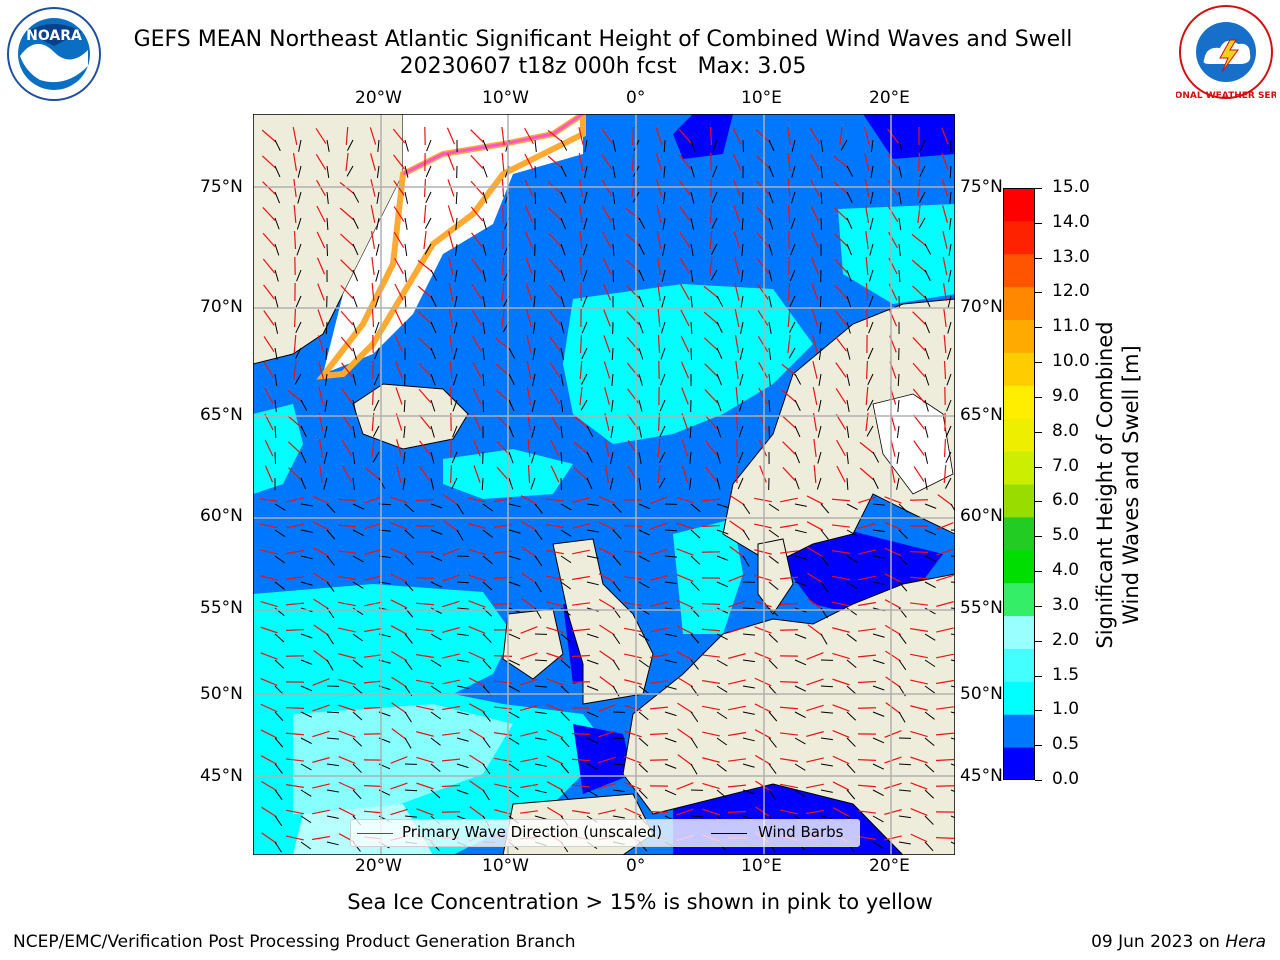 Image resolution: width=1280 pixels, height=960 pixels. Describe the element at coordinates (221, 415) in the screenshot. I see `lat-tick-left-65n: 65°N` at that location.